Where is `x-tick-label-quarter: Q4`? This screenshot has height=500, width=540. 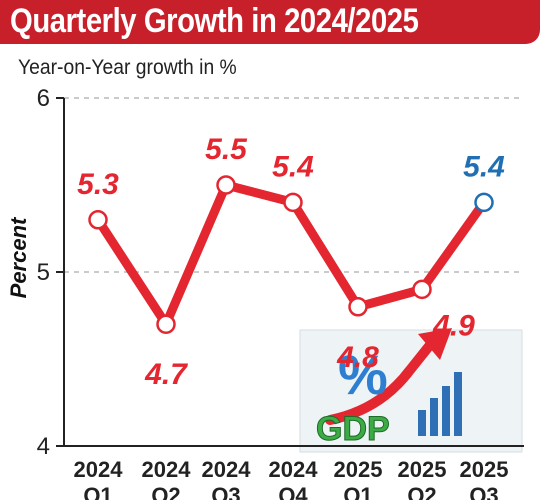
x-tick-label-quarter: Q4 is located at coordinates (293, 491).